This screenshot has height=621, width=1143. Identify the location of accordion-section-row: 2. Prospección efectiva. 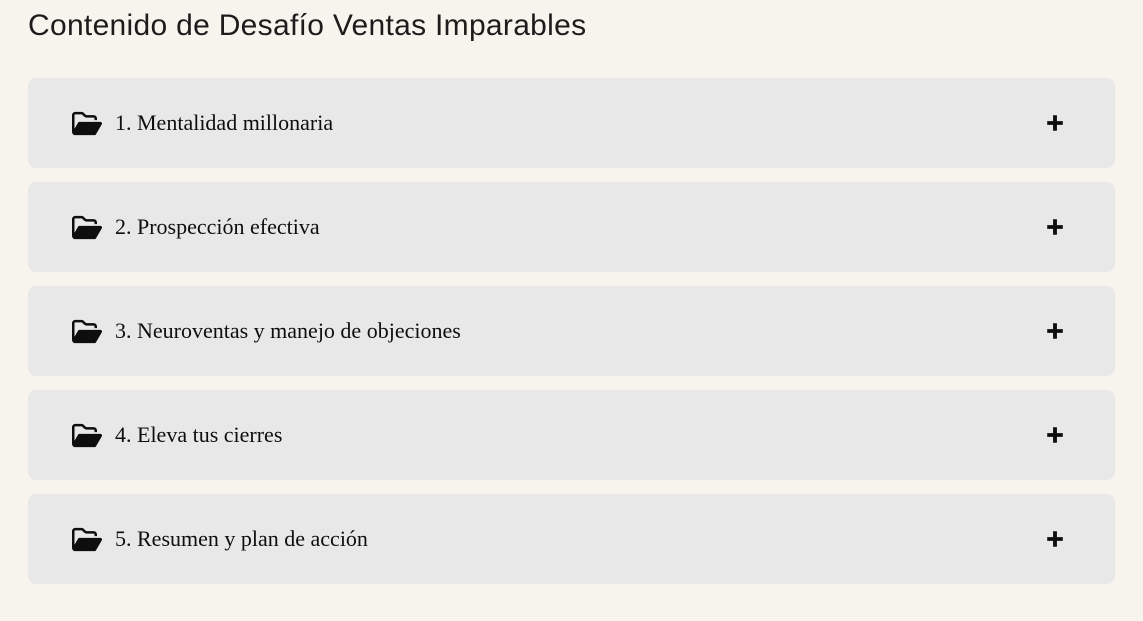
(571, 227).